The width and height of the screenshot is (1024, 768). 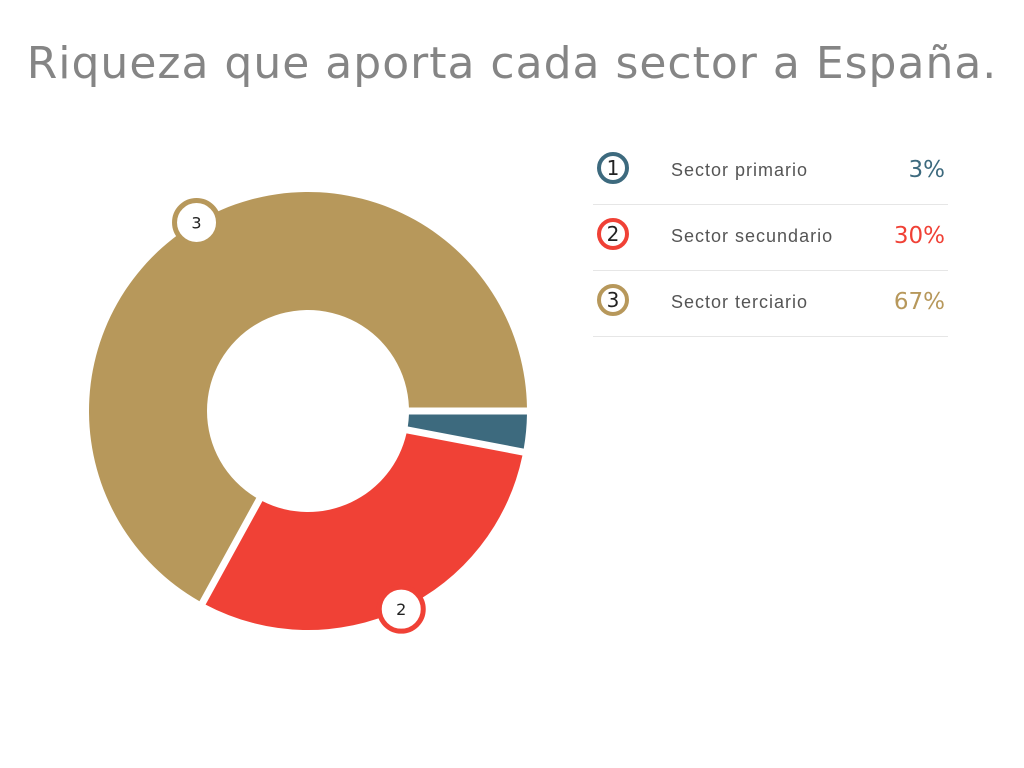 What do you see at coordinates (919, 236) in the screenshot?
I see `legend-value: 30%` at bounding box center [919, 236].